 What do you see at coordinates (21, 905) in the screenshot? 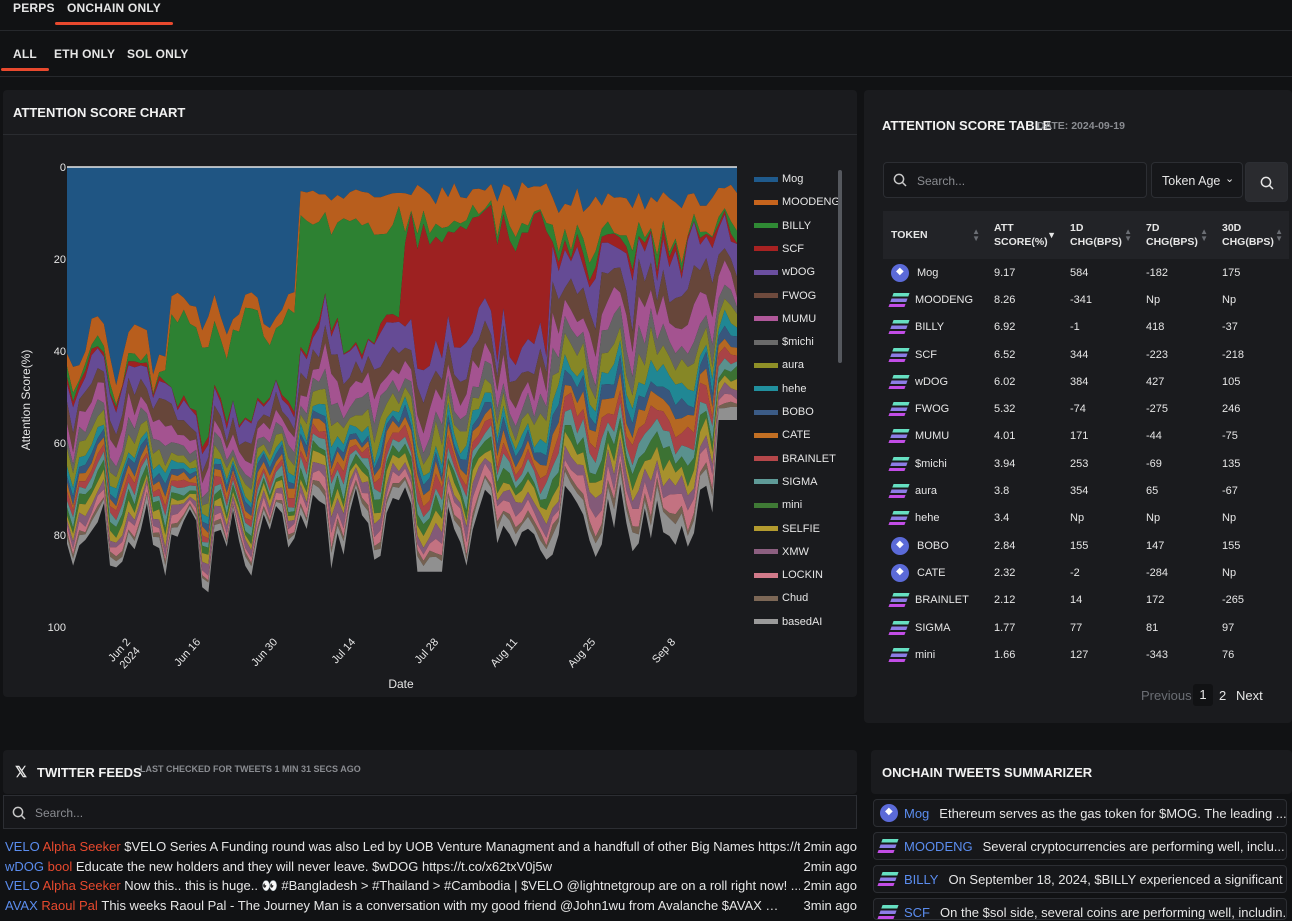
I see `feed-token: AVAX` at bounding box center [21, 905].